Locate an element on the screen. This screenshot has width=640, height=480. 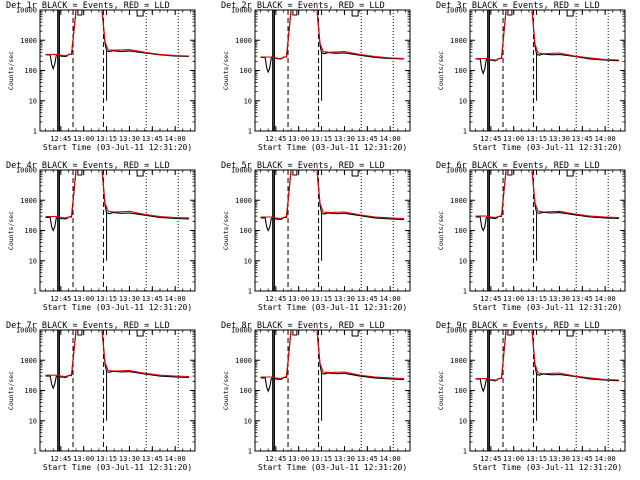
panel-title: Det 9r BLACK = Events, RED = LLD is located at coordinates (518, 326).